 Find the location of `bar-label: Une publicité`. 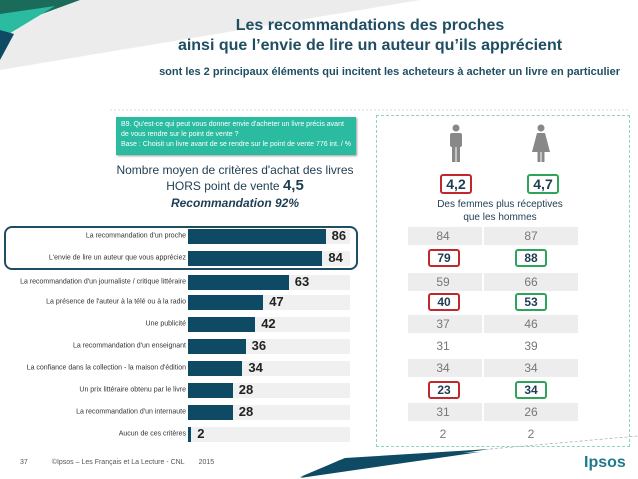

bar-label: Une publicité is located at coordinates (165, 324).